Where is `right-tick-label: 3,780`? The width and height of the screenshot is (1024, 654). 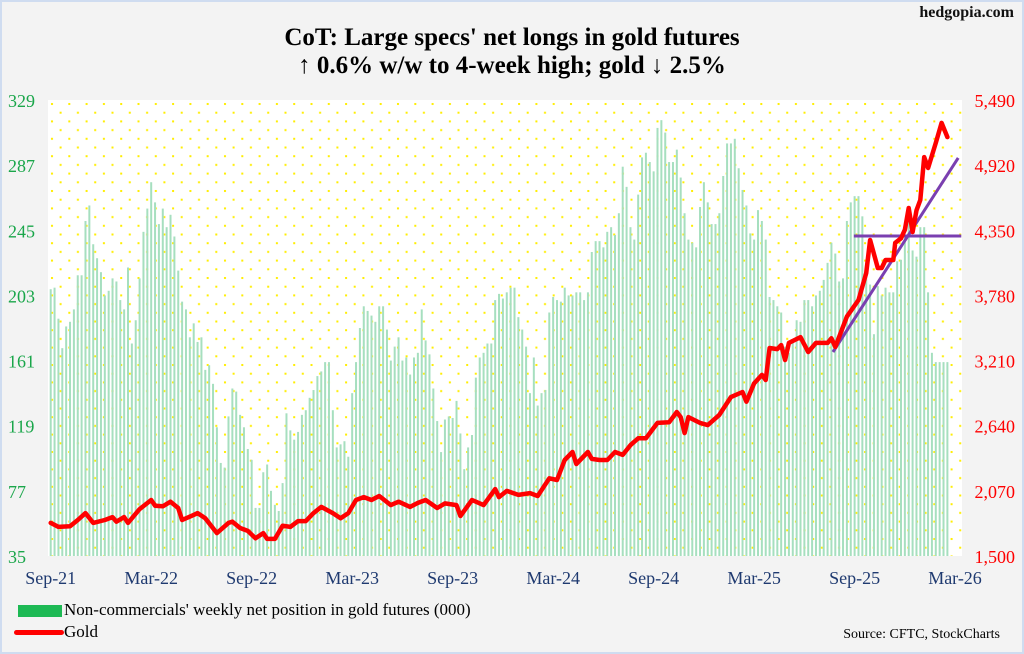
right-tick-label: 3,780 is located at coordinates (995, 296).